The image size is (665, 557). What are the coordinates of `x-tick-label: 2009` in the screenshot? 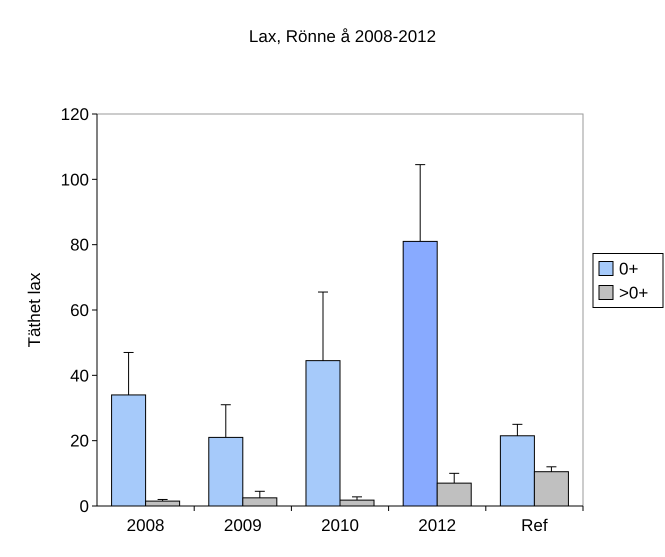 It's located at (243, 525).